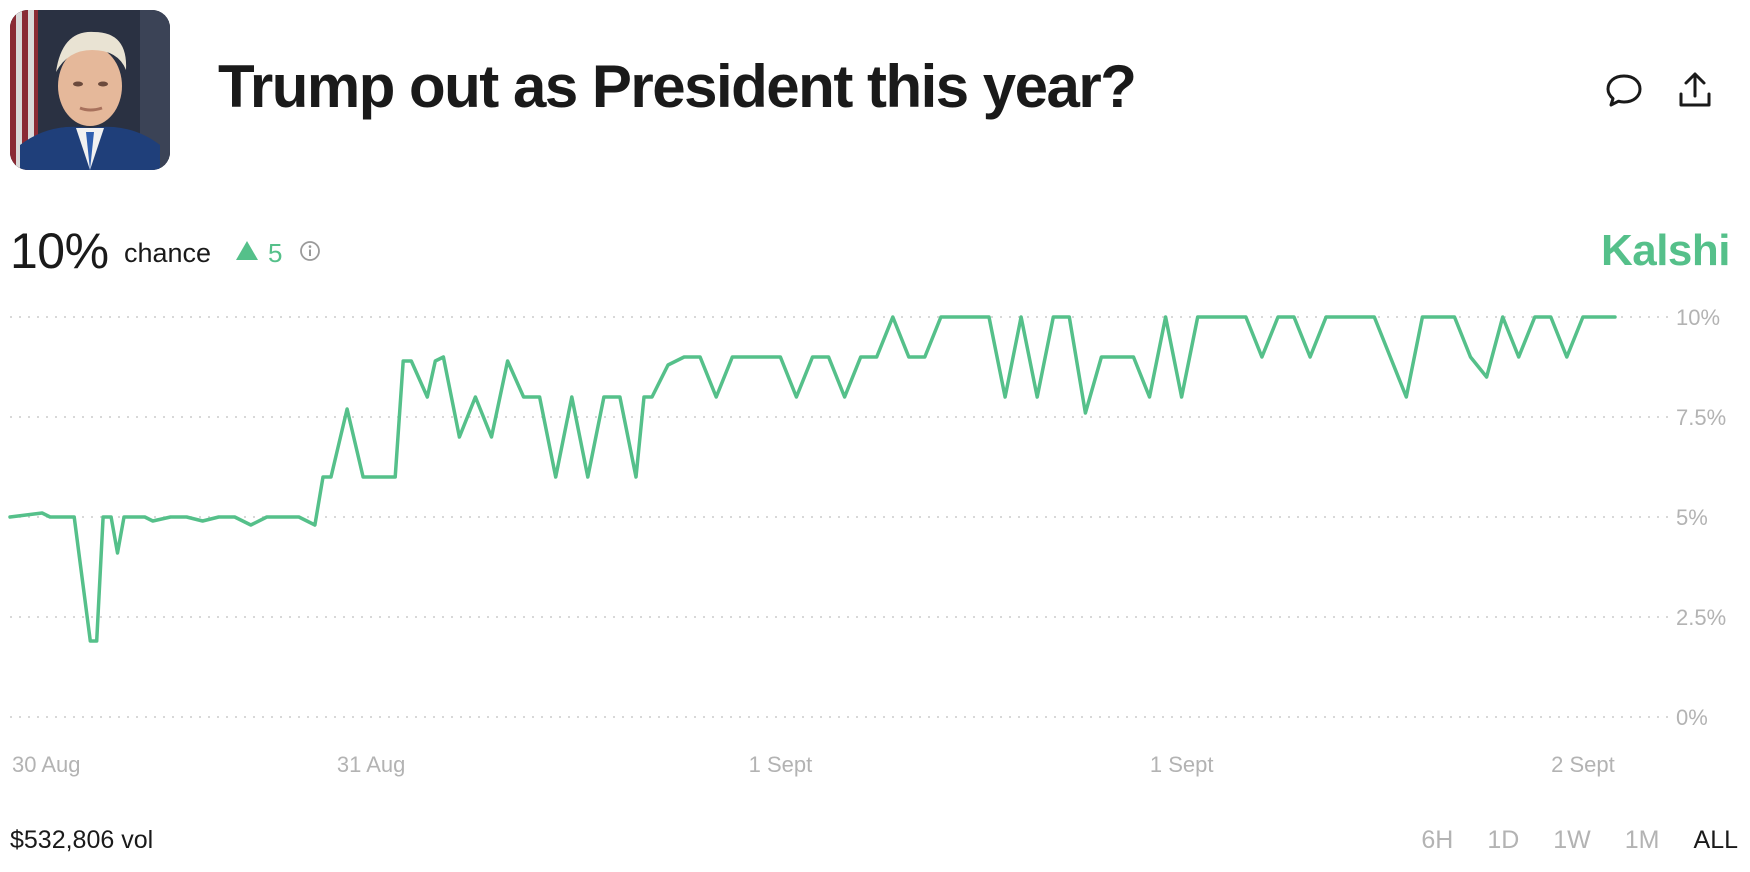  I want to click on range-all: ALL, so click(1715, 840).